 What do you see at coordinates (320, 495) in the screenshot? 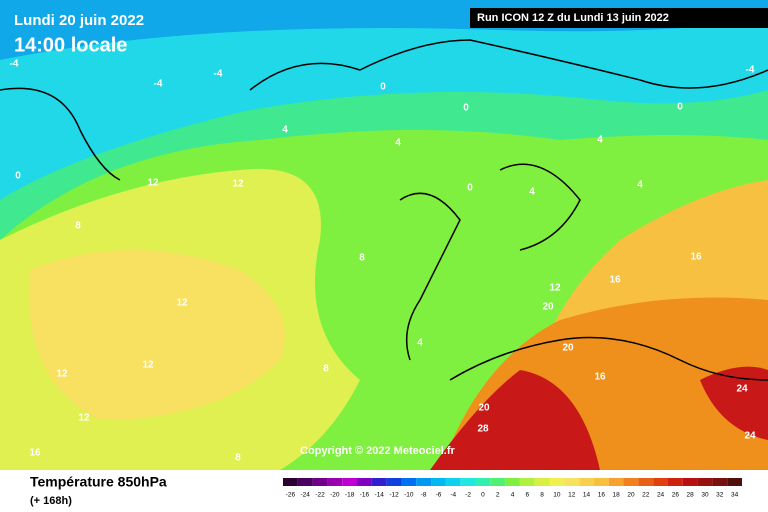
I see `colorbar-tick-label: -22` at bounding box center [320, 495].